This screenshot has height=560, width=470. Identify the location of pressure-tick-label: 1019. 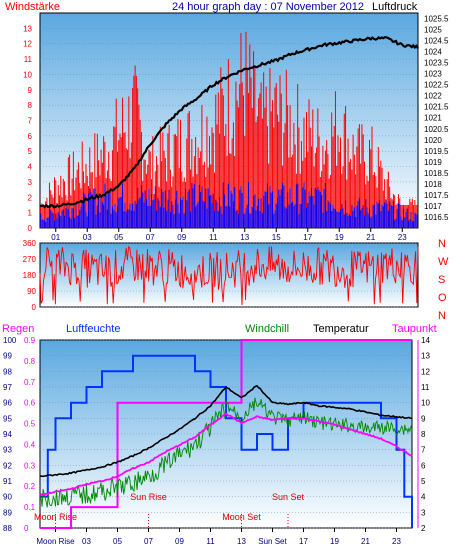
(433, 162).